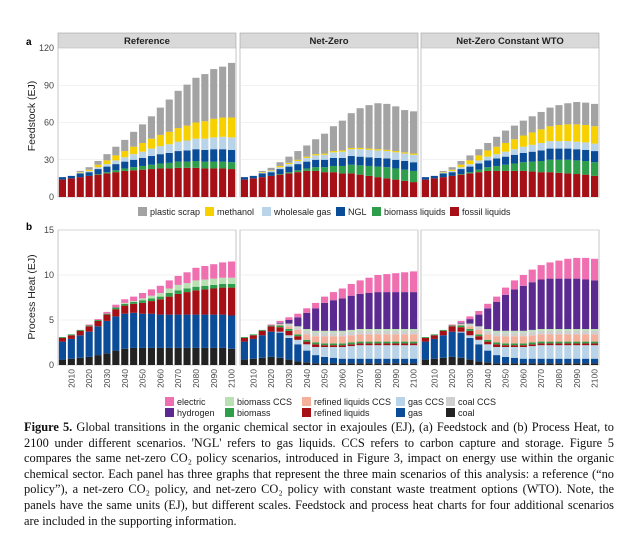 The image size is (624, 551). I want to click on bar-refined-liquids-2040, so click(488, 343).